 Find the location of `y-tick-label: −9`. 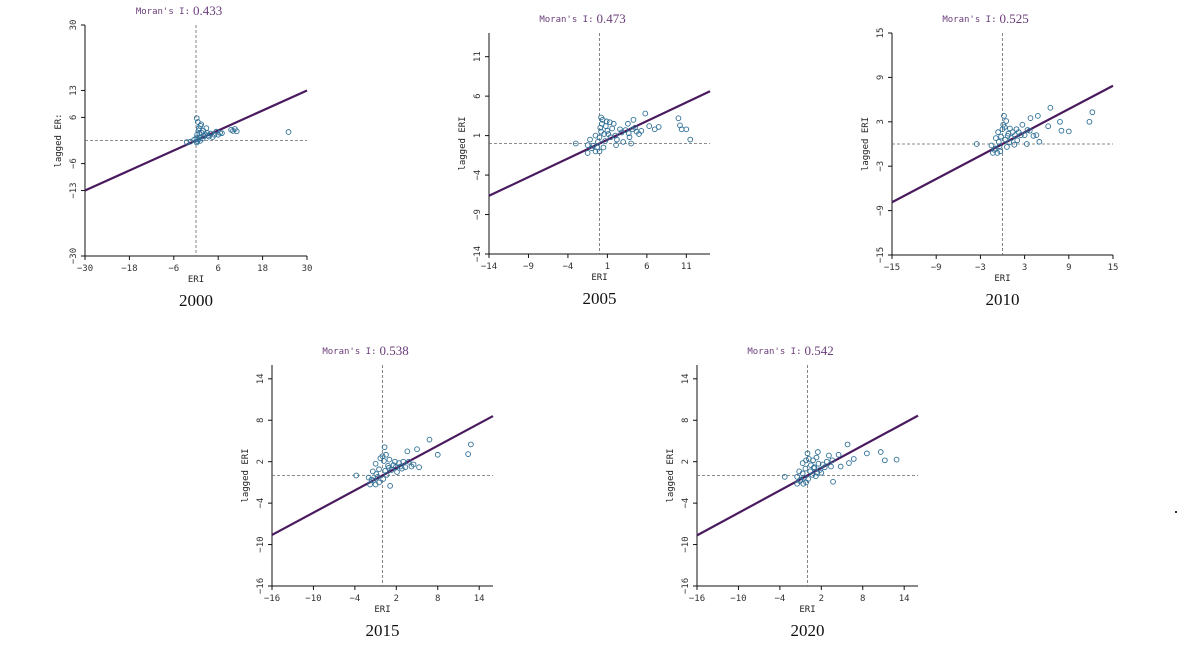

y-tick-label: −9 is located at coordinates (478, 214).